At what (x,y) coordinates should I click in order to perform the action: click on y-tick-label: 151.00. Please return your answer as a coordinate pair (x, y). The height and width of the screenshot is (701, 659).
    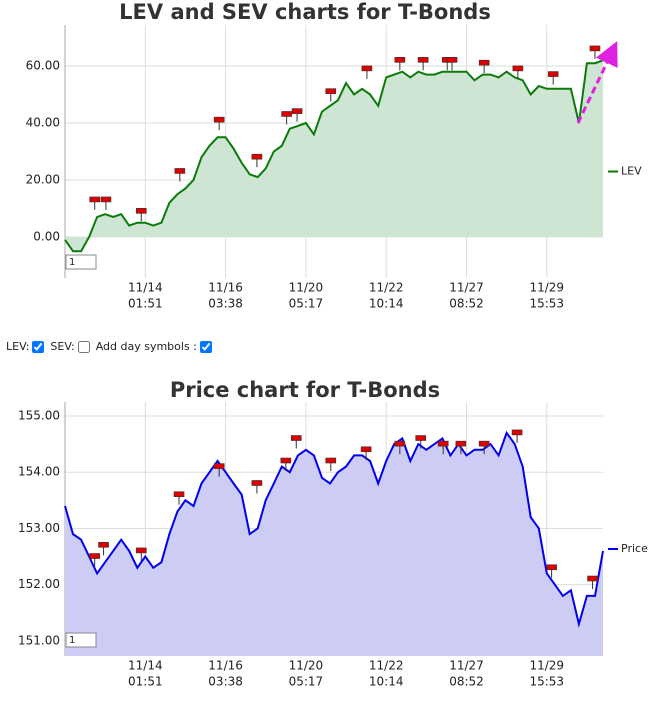
    Looking at the image, I should click on (39, 640).